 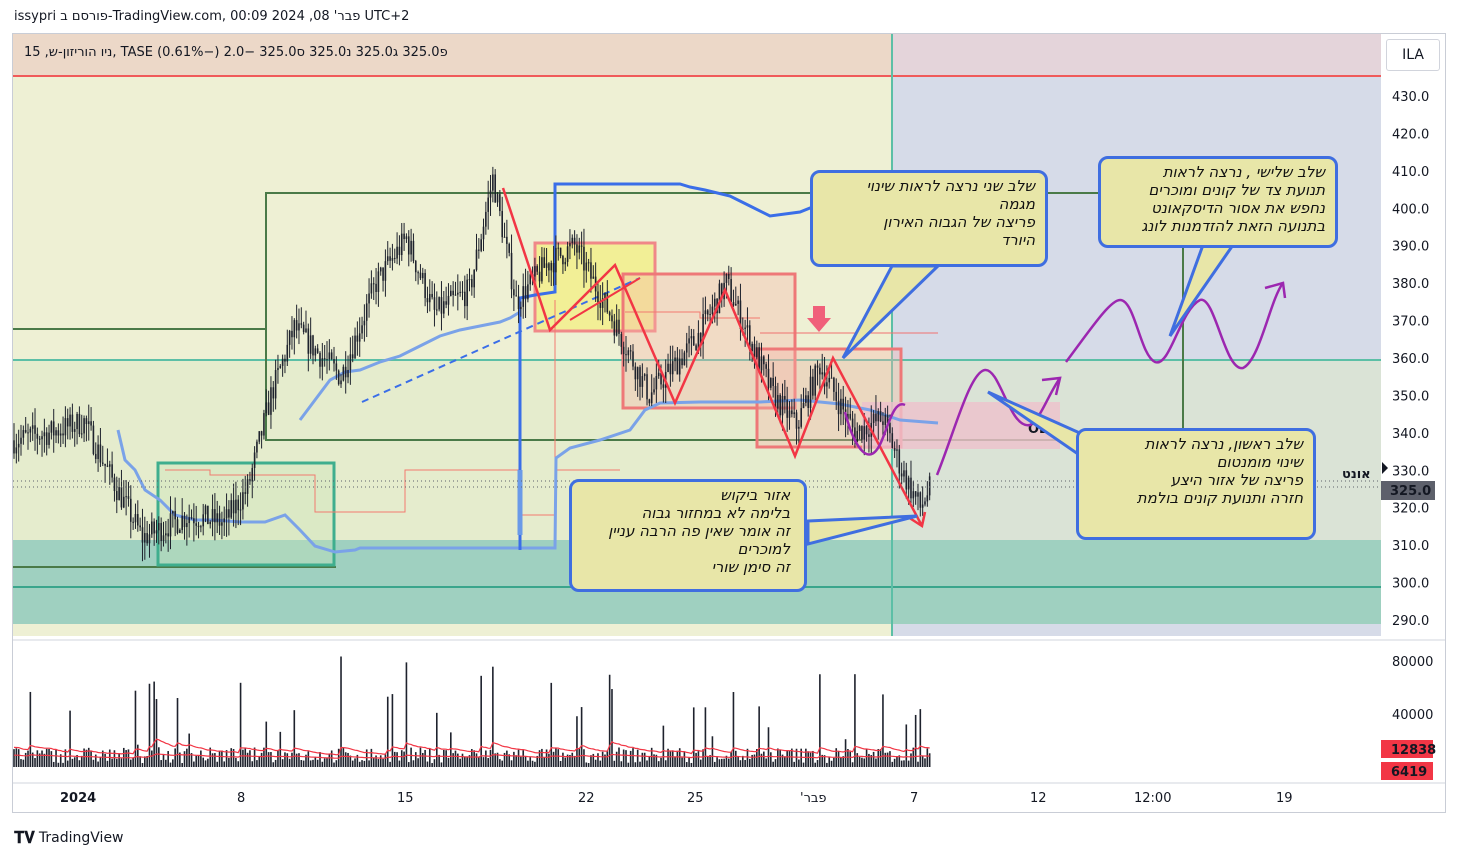 I want to click on collapse-arrow-icon, so click(x=1385, y=468).